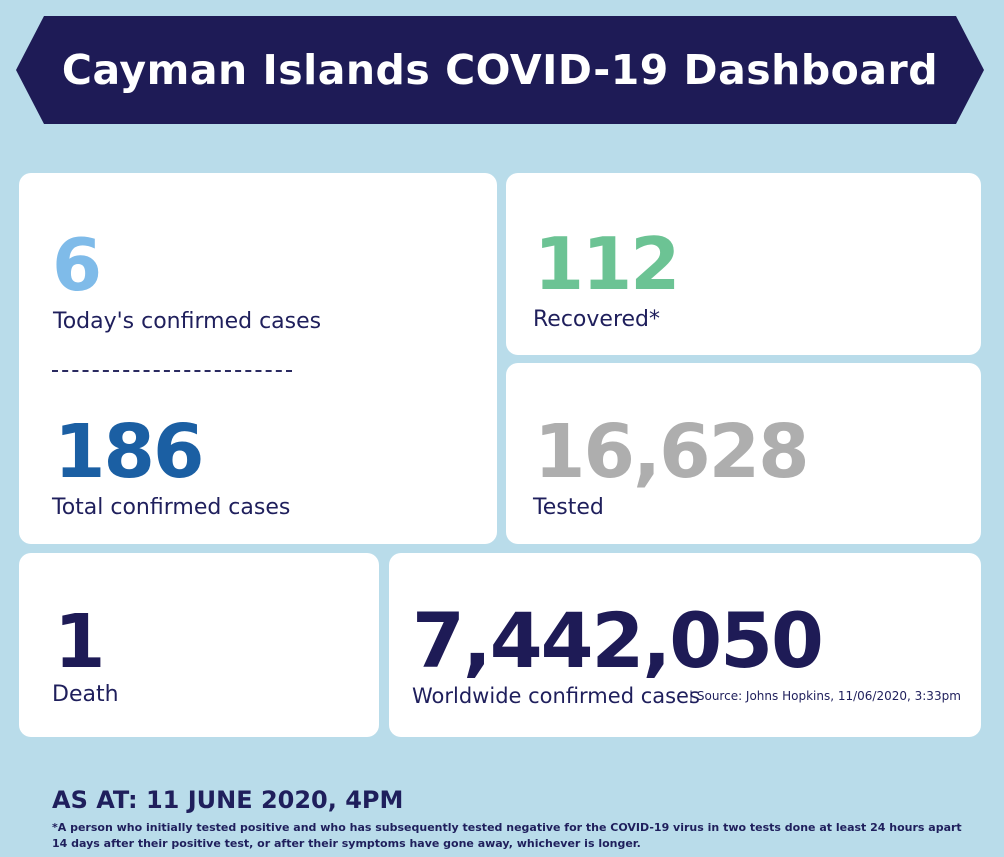 This screenshot has height=857, width=1004. What do you see at coordinates (77, 265) in the screenshot?
I see `todays-cases-value: 6` at bounding box center [77, 265].